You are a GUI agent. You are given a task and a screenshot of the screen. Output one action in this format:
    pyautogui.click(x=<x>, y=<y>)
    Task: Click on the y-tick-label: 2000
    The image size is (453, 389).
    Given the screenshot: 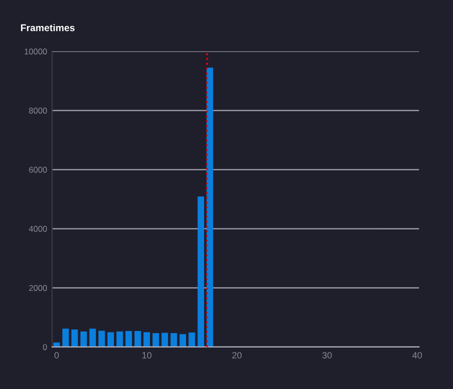 What is the action you would take?
    pyautogui.click(x=38, y=288)
    